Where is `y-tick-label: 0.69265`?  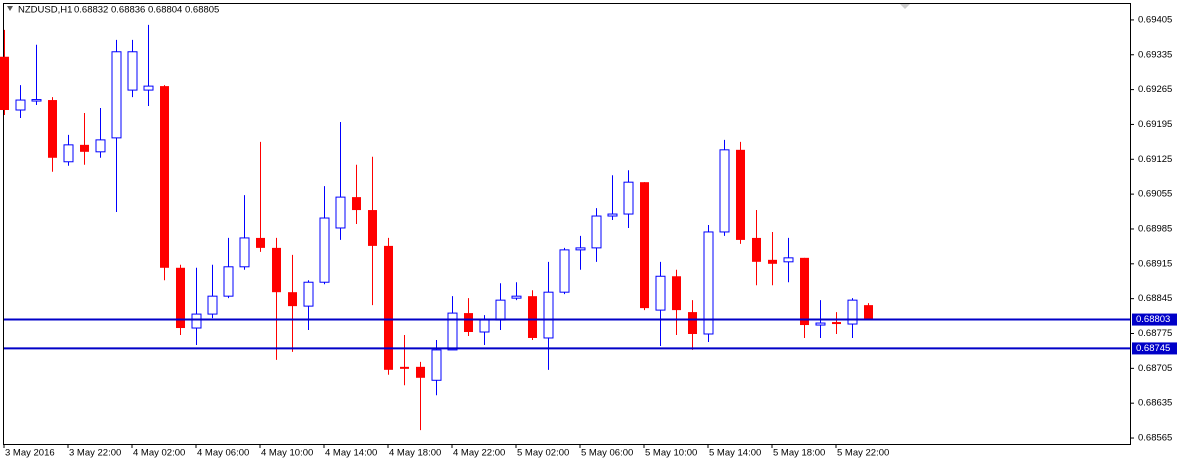 y-tick-label: 0.69265 is located at coordinates (1155, 89).